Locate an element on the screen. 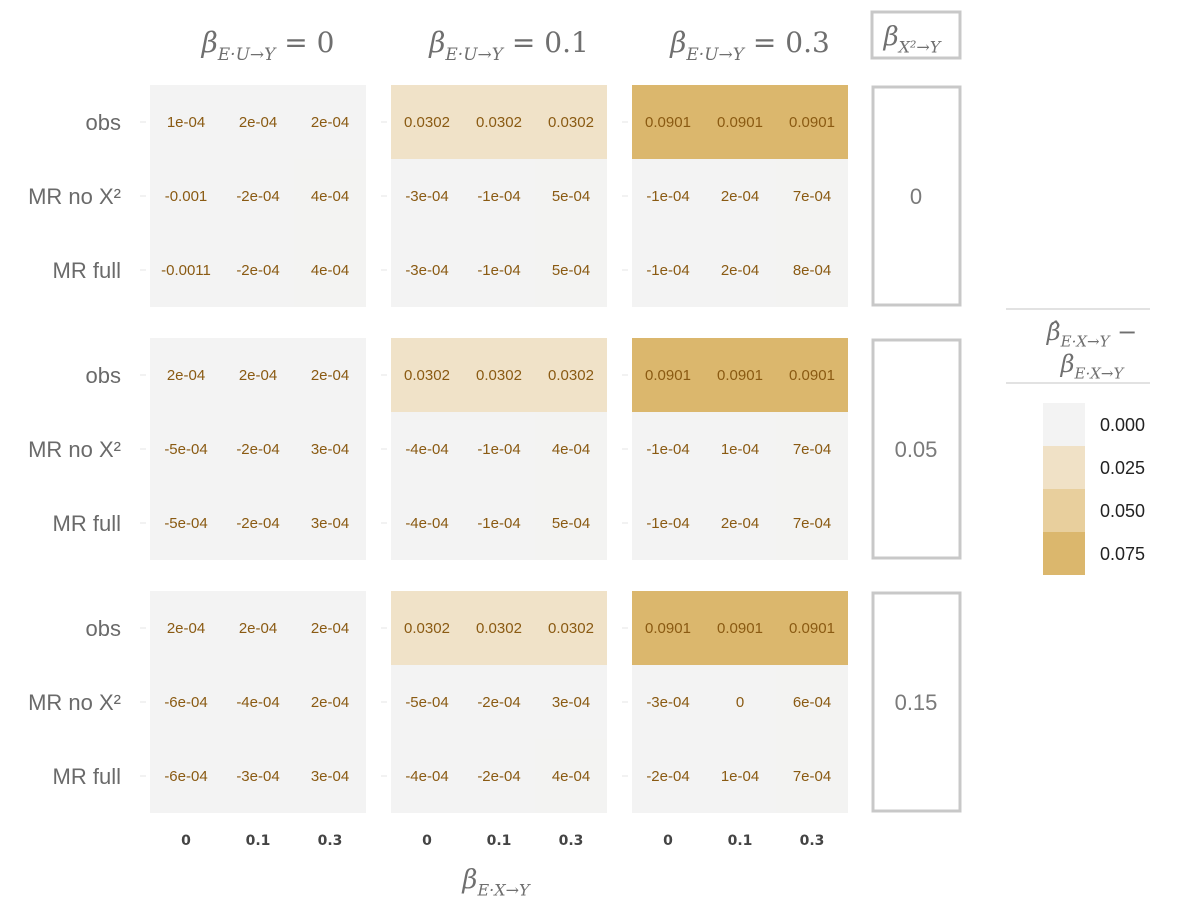 This screenshot has width=1179, height=900. row-facet-value-2: 0.15 is located at coordinates (916, 702).